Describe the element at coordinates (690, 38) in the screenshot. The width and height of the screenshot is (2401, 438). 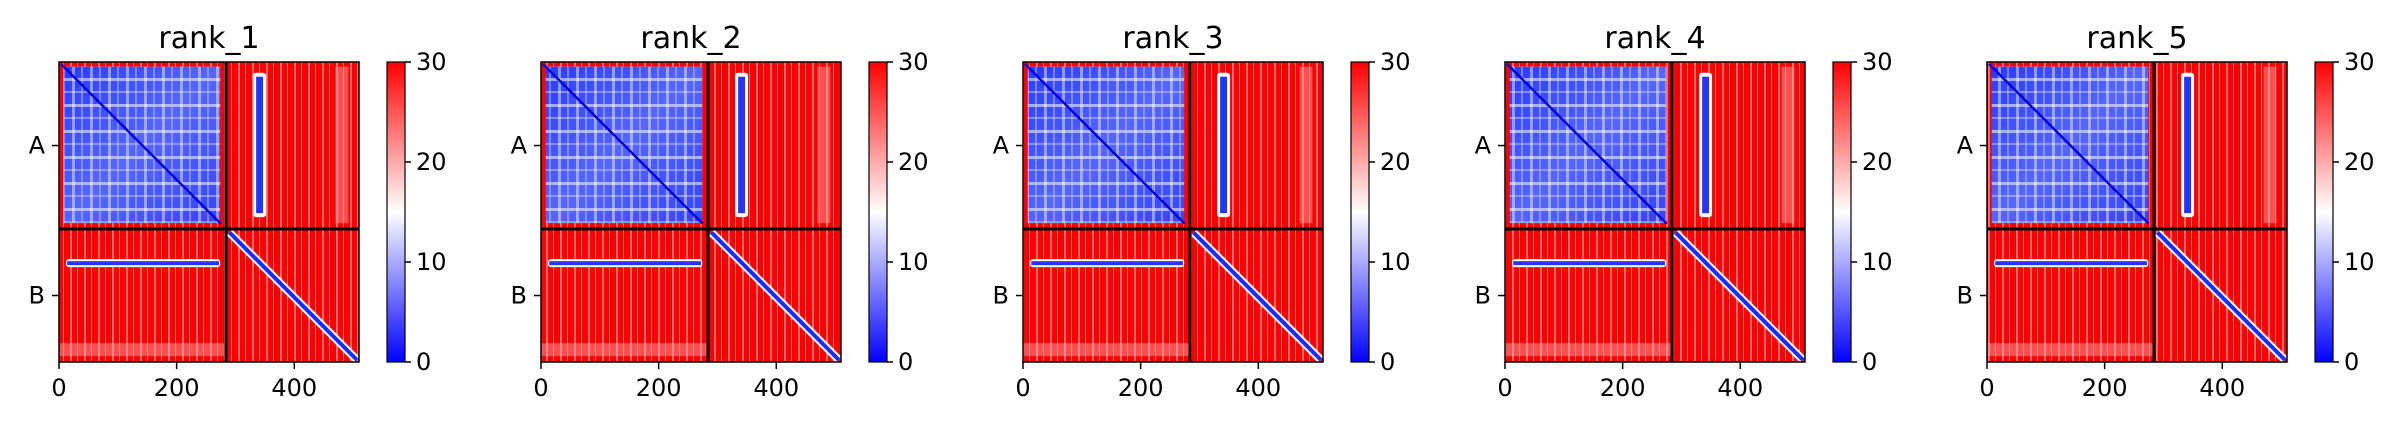
I see `panel-title: rank_2` at that location.